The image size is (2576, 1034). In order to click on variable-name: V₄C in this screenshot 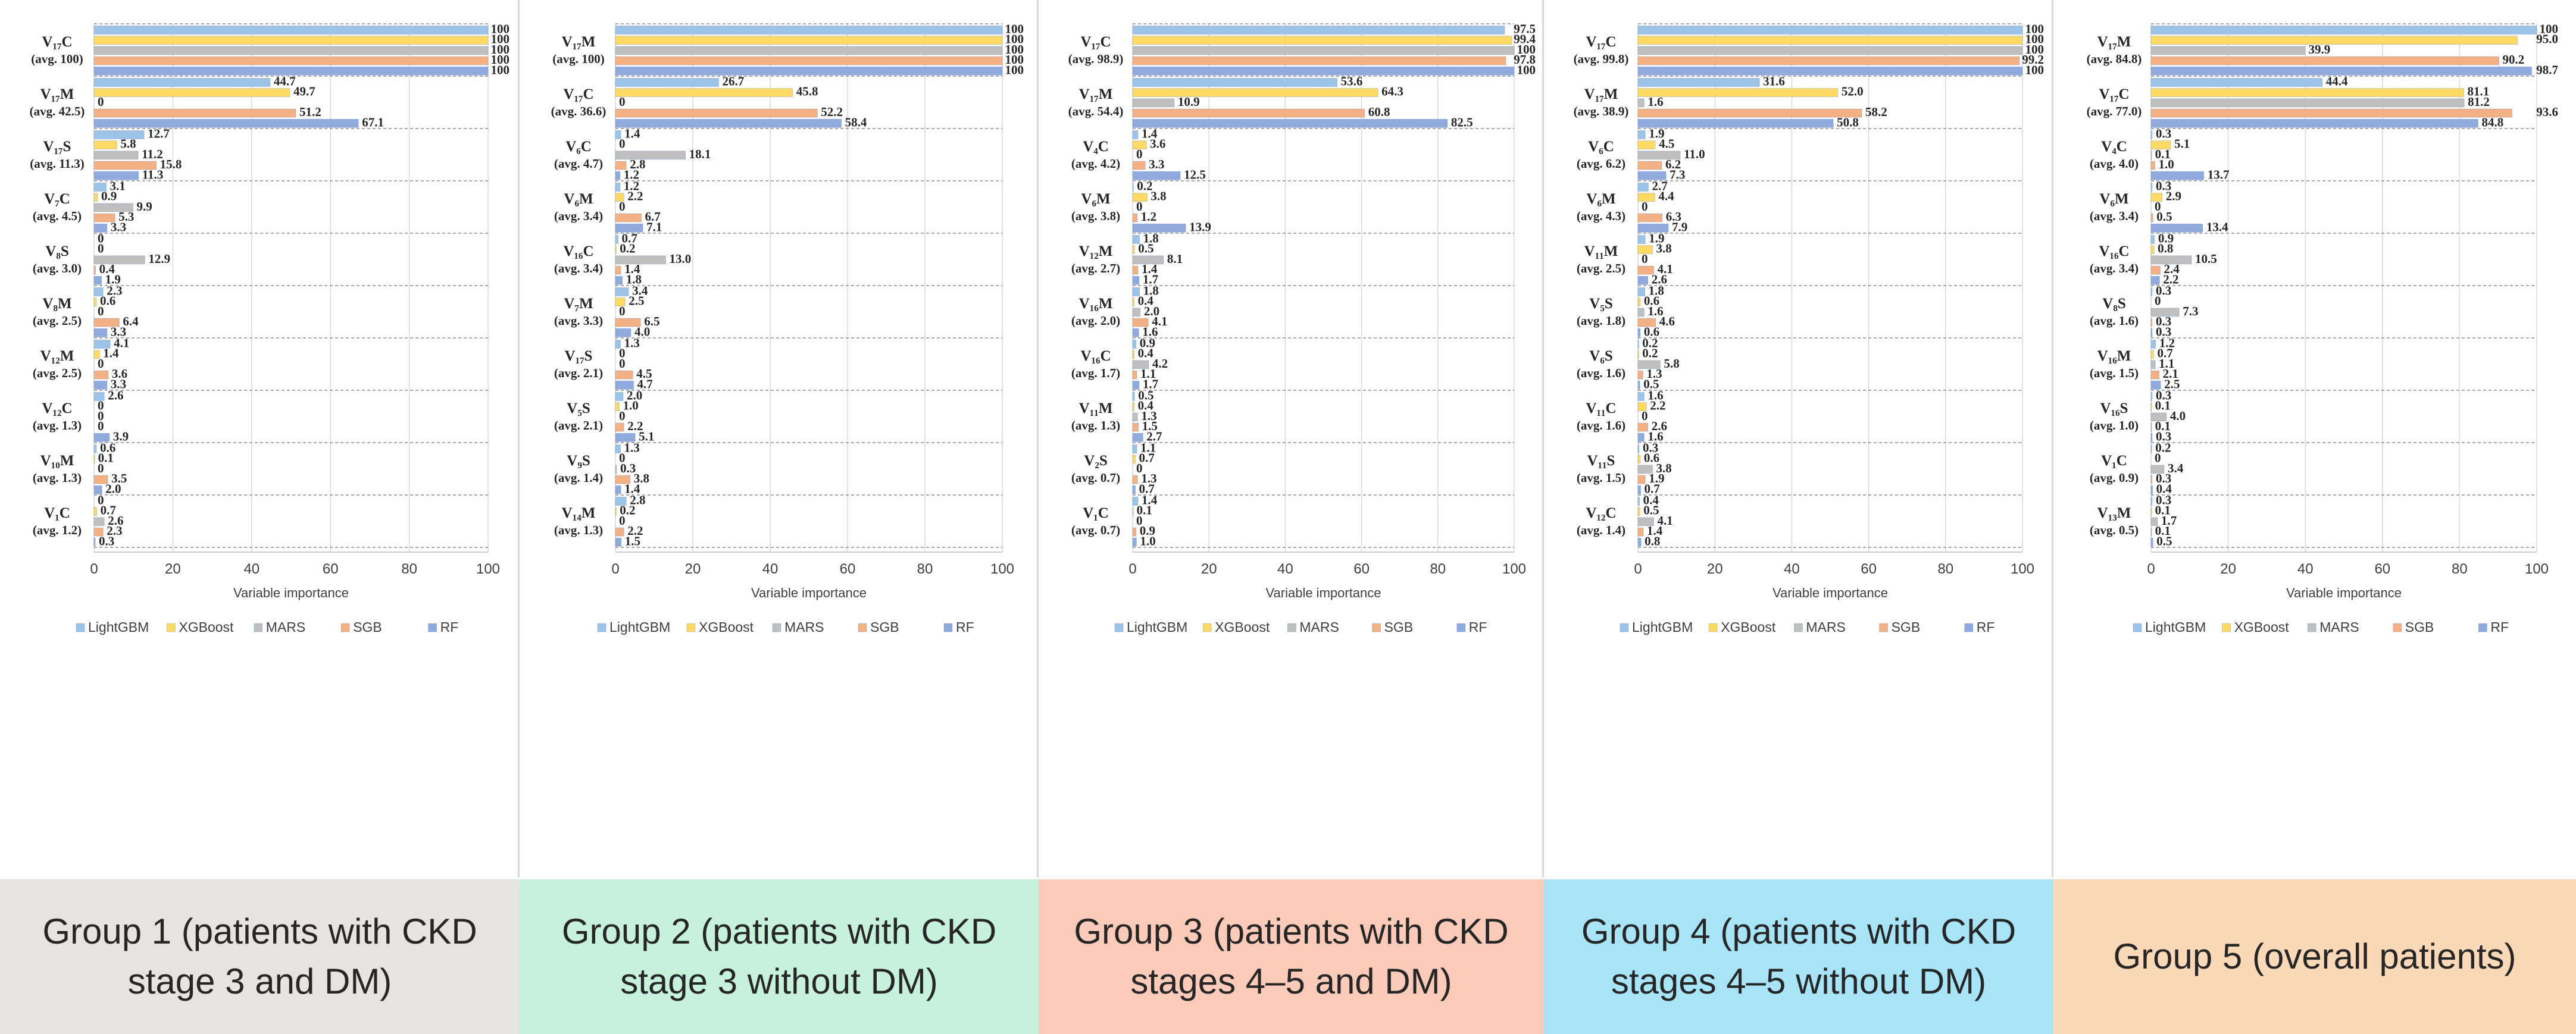, I will do `click(1096, 147)`.